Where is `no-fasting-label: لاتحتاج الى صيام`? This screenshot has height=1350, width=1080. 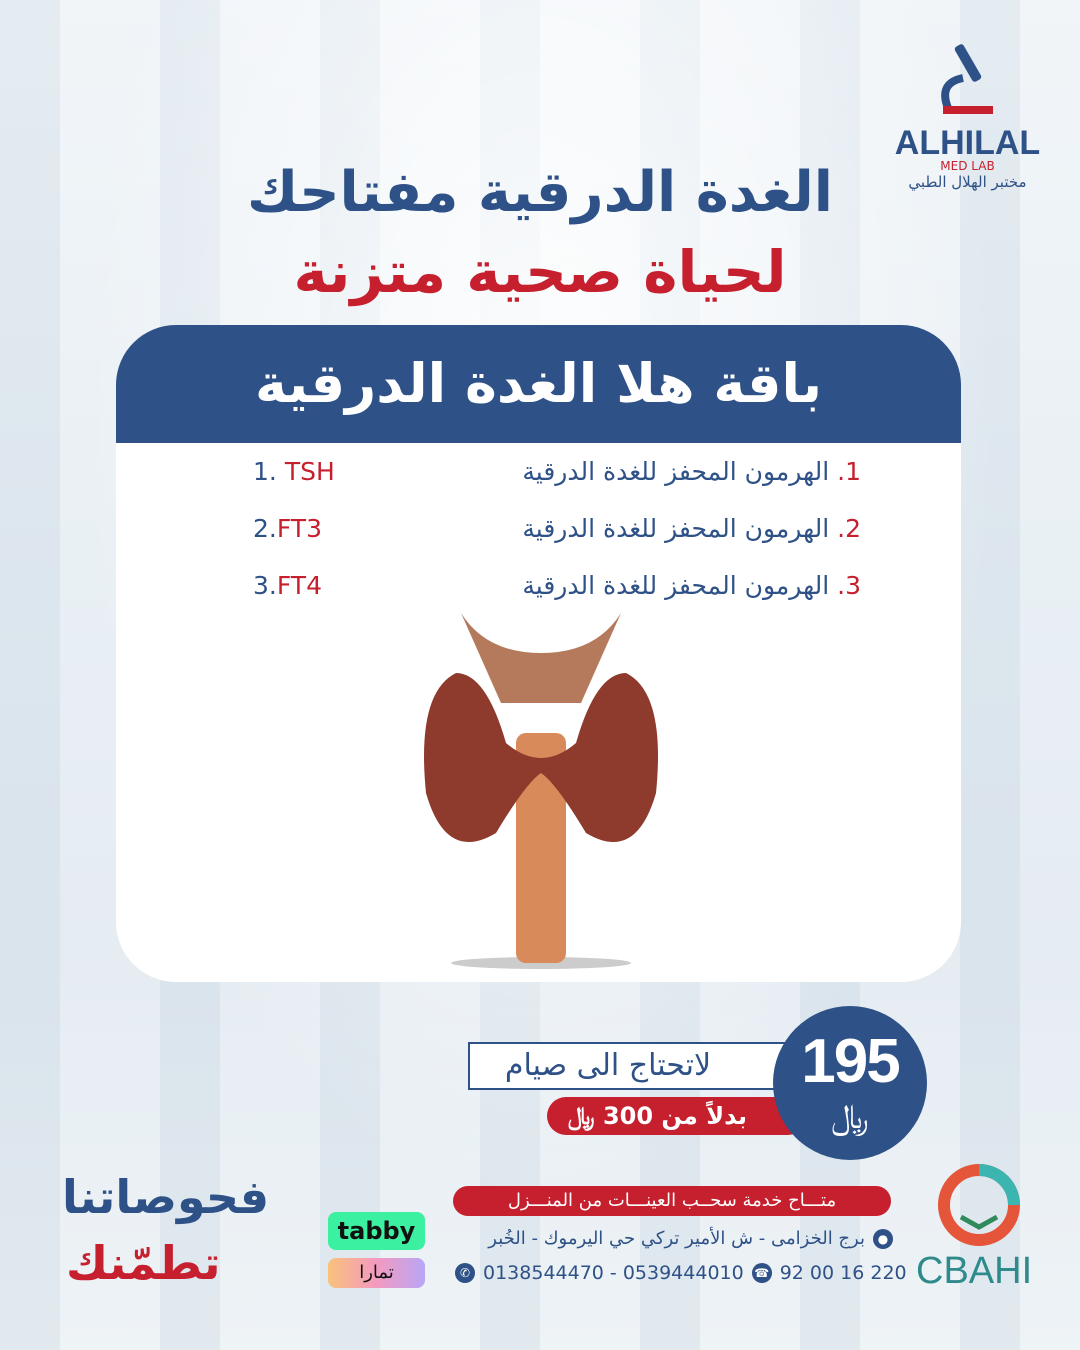
no-fasting-label: لاتحتاج الى صيام is located at coordinates (628, 1066).